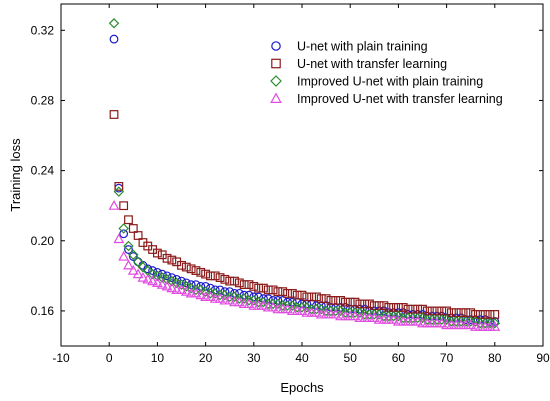 This screenshot has height=401, width=550. Describe the element at coordinates (390, 82) in the screenshot. I see `legend-label: Improved U-net with plain training` at that location.